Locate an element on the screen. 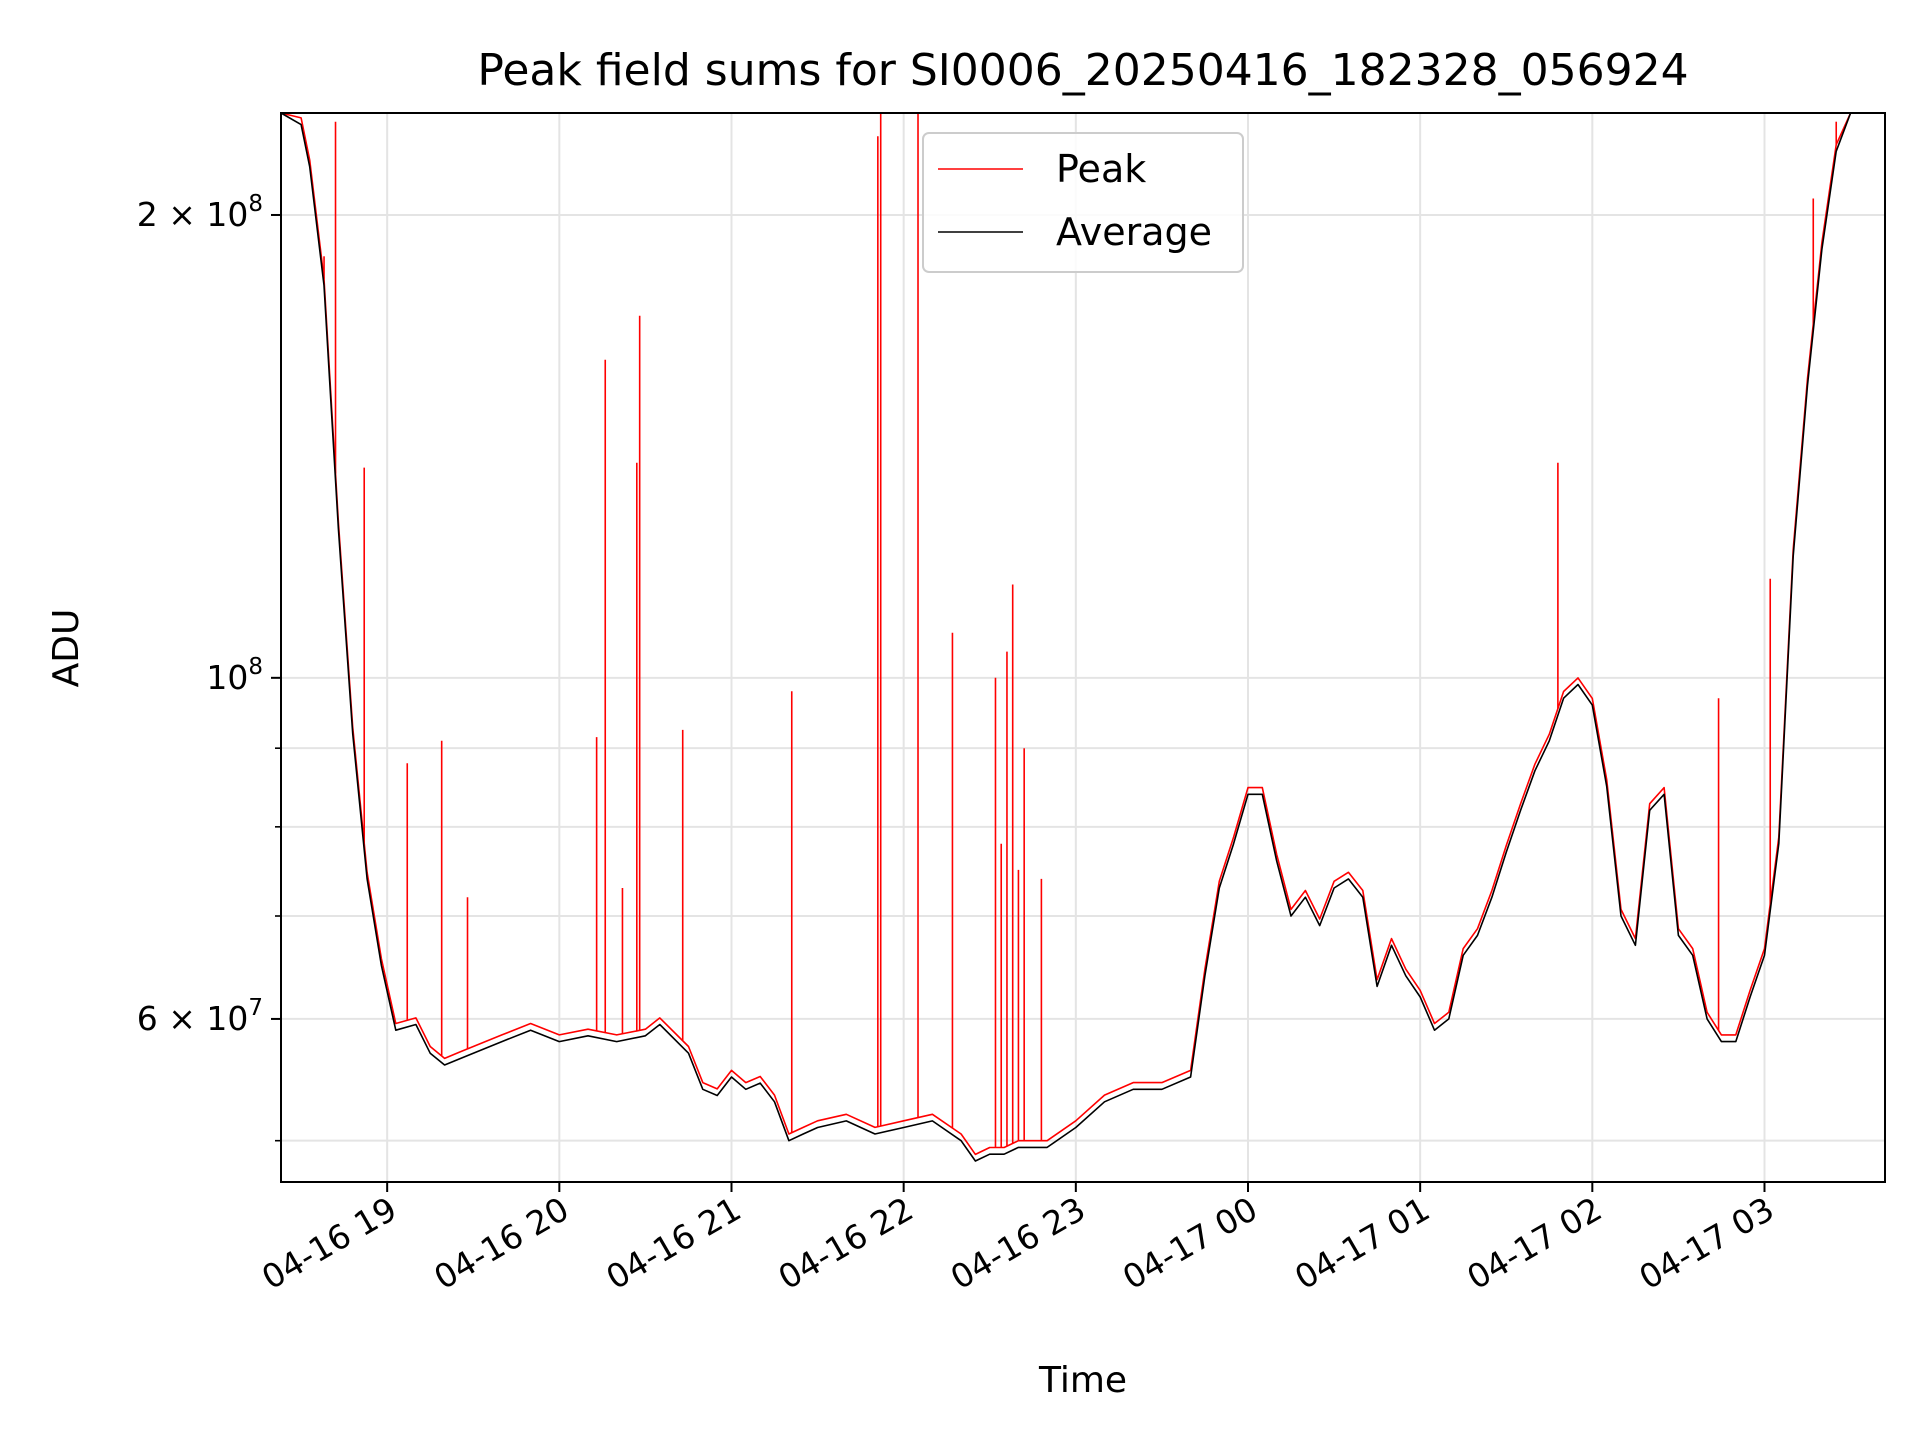  y-tick-label: 6 × 107 is located at coordinates (200, 1016).